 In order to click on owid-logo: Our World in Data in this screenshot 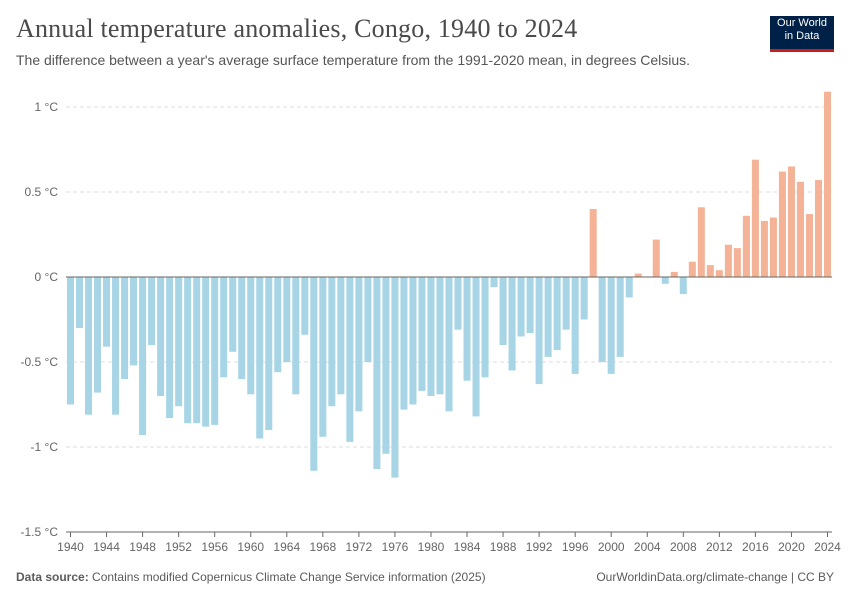, I will do `click(802, 34)`.